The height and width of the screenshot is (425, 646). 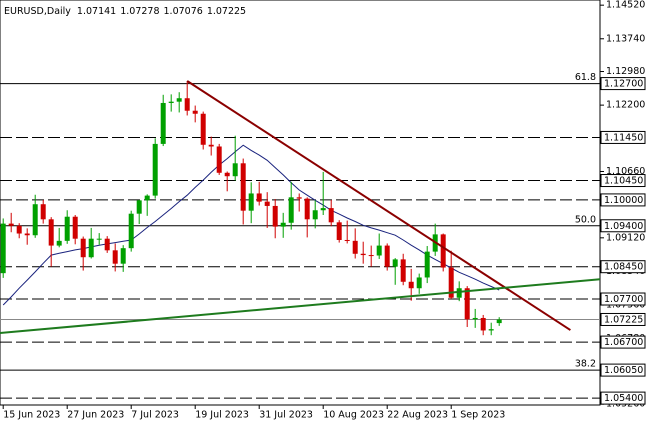 I want to click on header: EURUSD,Daily 1.07141 1.07278 1.07076 1.07225, so click(x=125, y=11).